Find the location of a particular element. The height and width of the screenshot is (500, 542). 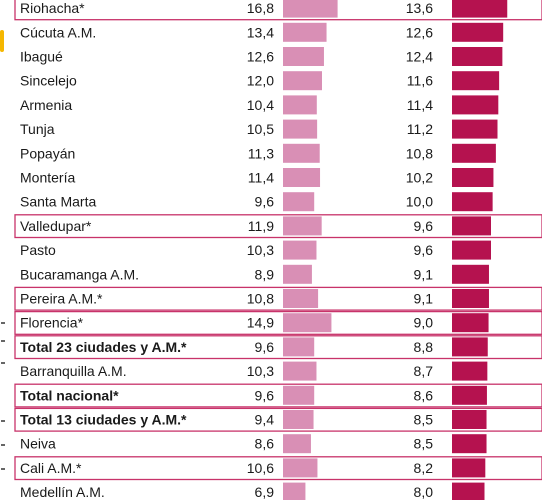

row-label: Riohacha* is located at coordinates (52, 8).